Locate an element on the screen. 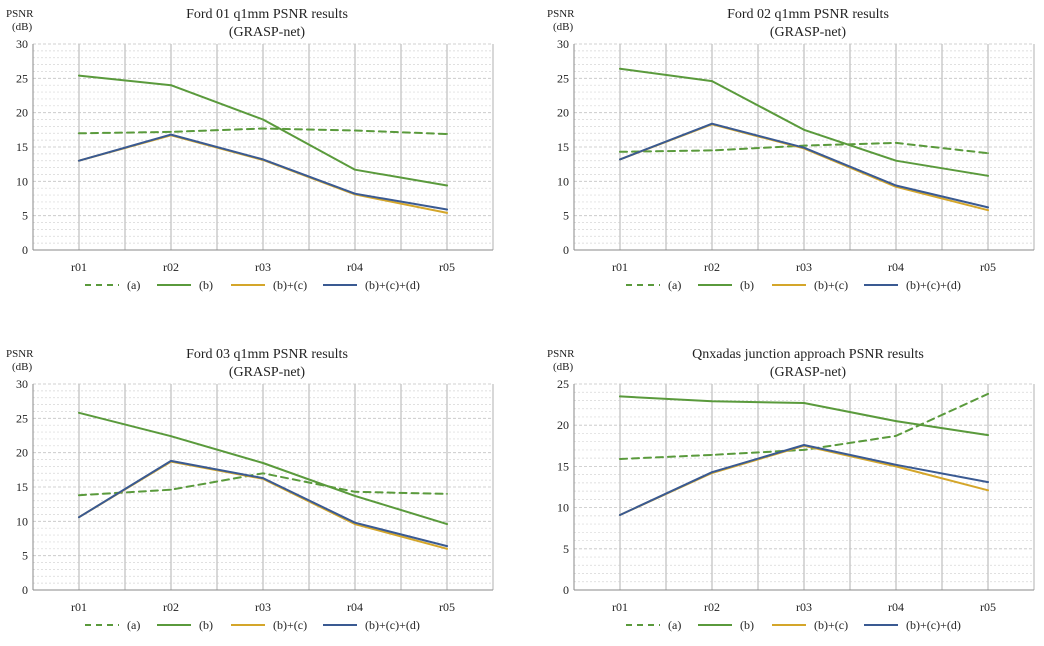 The image size is (1044, 646). chart-title: Qnxadas junction approach PSNR results is located at coordinates (808, 354).